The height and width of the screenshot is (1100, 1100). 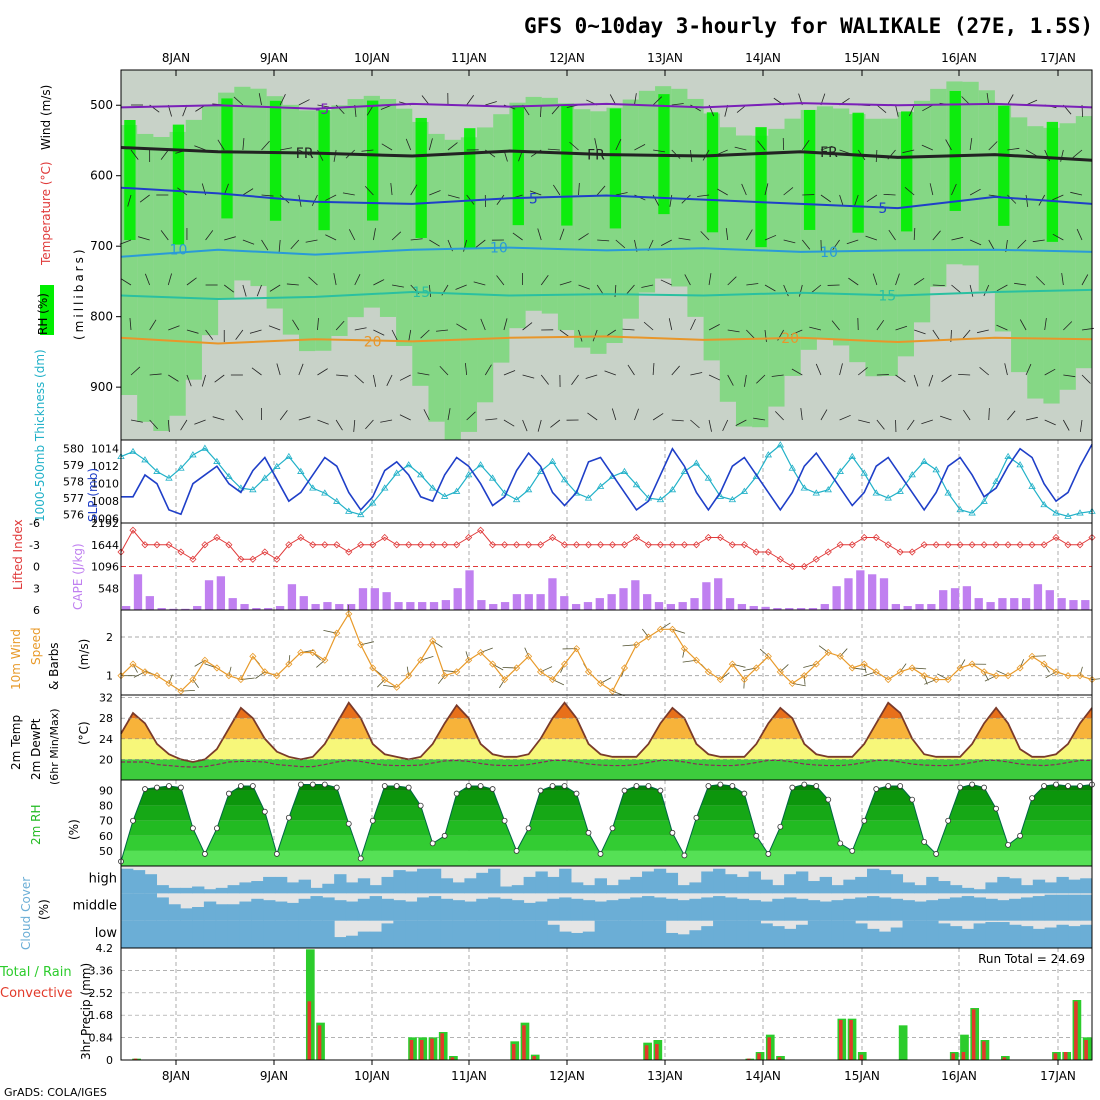 I want to click on lifted-tick: -6, so click(x=34, y=523).